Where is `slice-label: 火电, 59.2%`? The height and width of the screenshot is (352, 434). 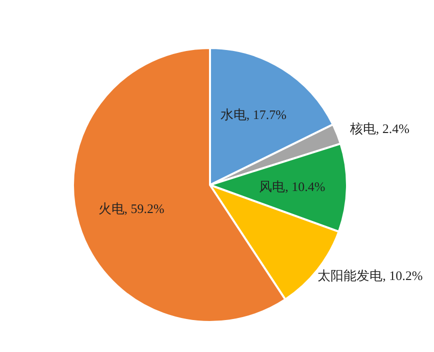 slice-label: 火电, 59.2% is located at coordinates (131, 208).